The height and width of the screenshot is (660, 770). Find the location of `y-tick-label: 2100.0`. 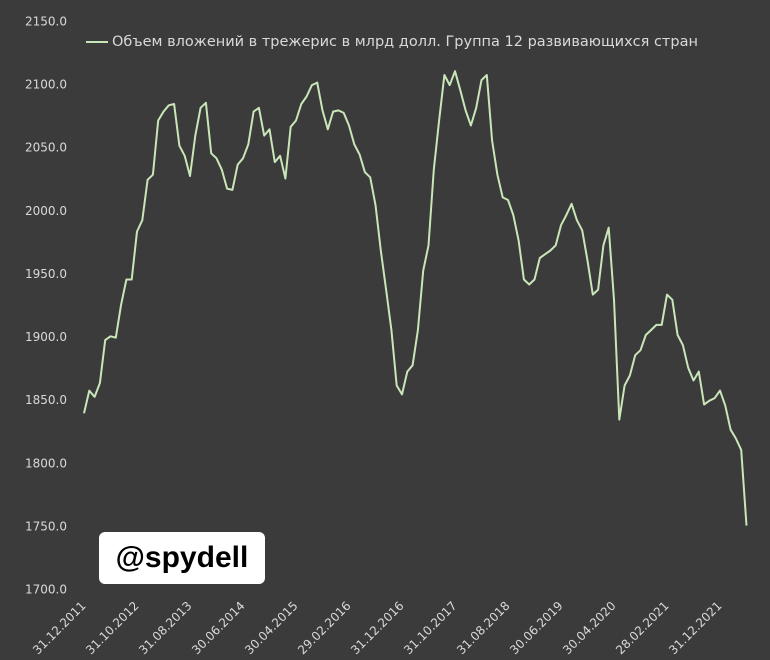

y-tick-label: 2100.0 is located at coordinates (46, 85).